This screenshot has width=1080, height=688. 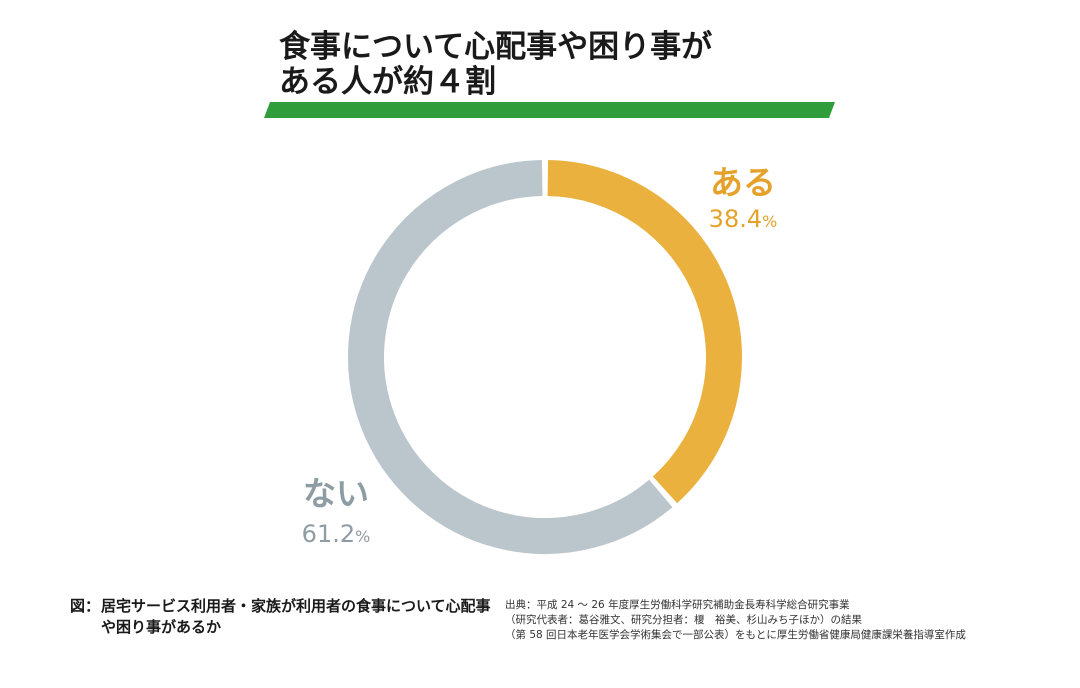 I want to click on figure-caption: 図： 居宅サービス利用者・家族が利用者の食事について心配事や困り事があるか, so click(x=285, y=617).